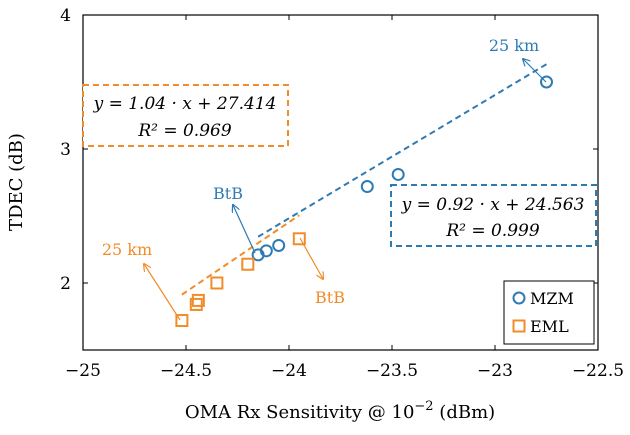 This screenshot has width=630, height=435. What do you see at coordinates (244, 229) in the screenshot?
I see `callout-mzm-btb-arrow` at bounding box center [244, 229].